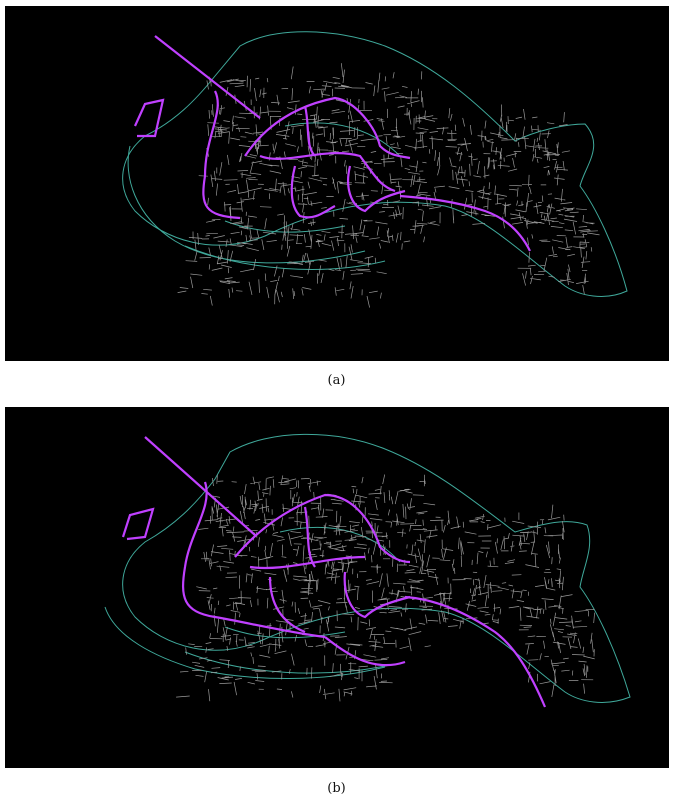 Image resolution: width=673 pixels, height=801 pixels. What do you see at coordinates (336, 380) in the screenshot?
I see `caption-a: (a)` at bounding box center [336, 380].